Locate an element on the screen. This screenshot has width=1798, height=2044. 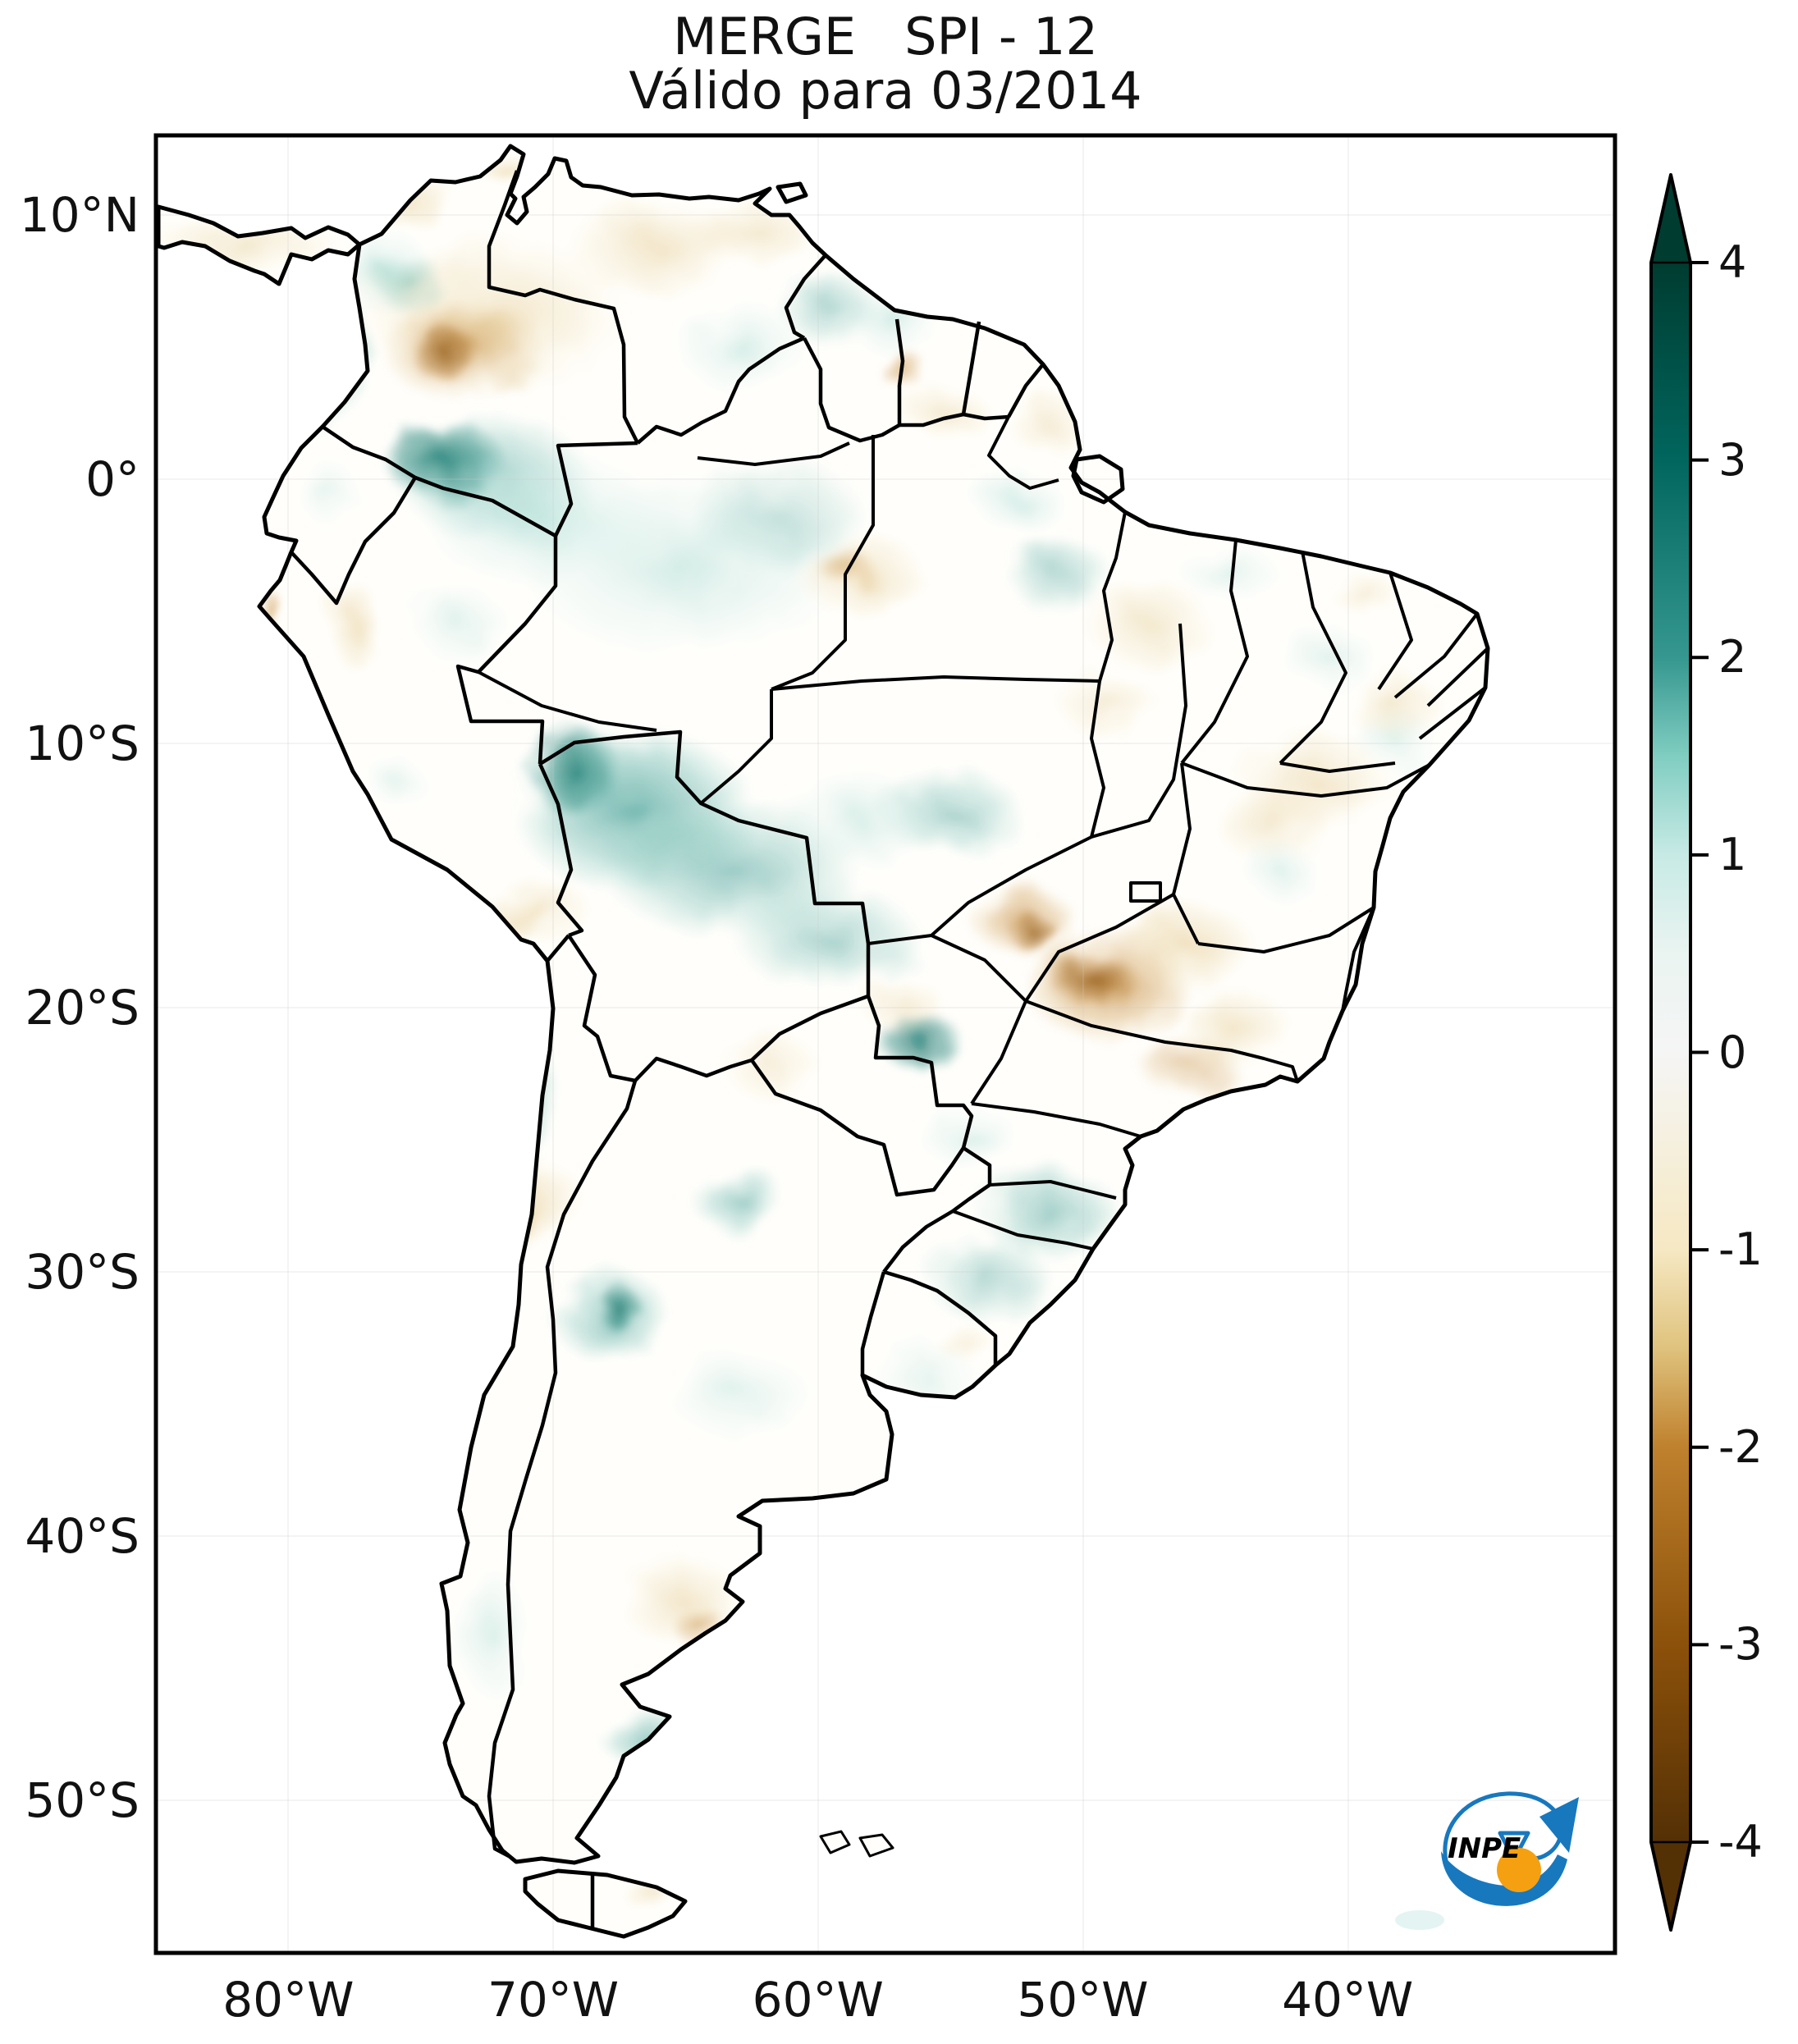
colorbar-tick-label: 2 is located at coordinates (1732, 657).